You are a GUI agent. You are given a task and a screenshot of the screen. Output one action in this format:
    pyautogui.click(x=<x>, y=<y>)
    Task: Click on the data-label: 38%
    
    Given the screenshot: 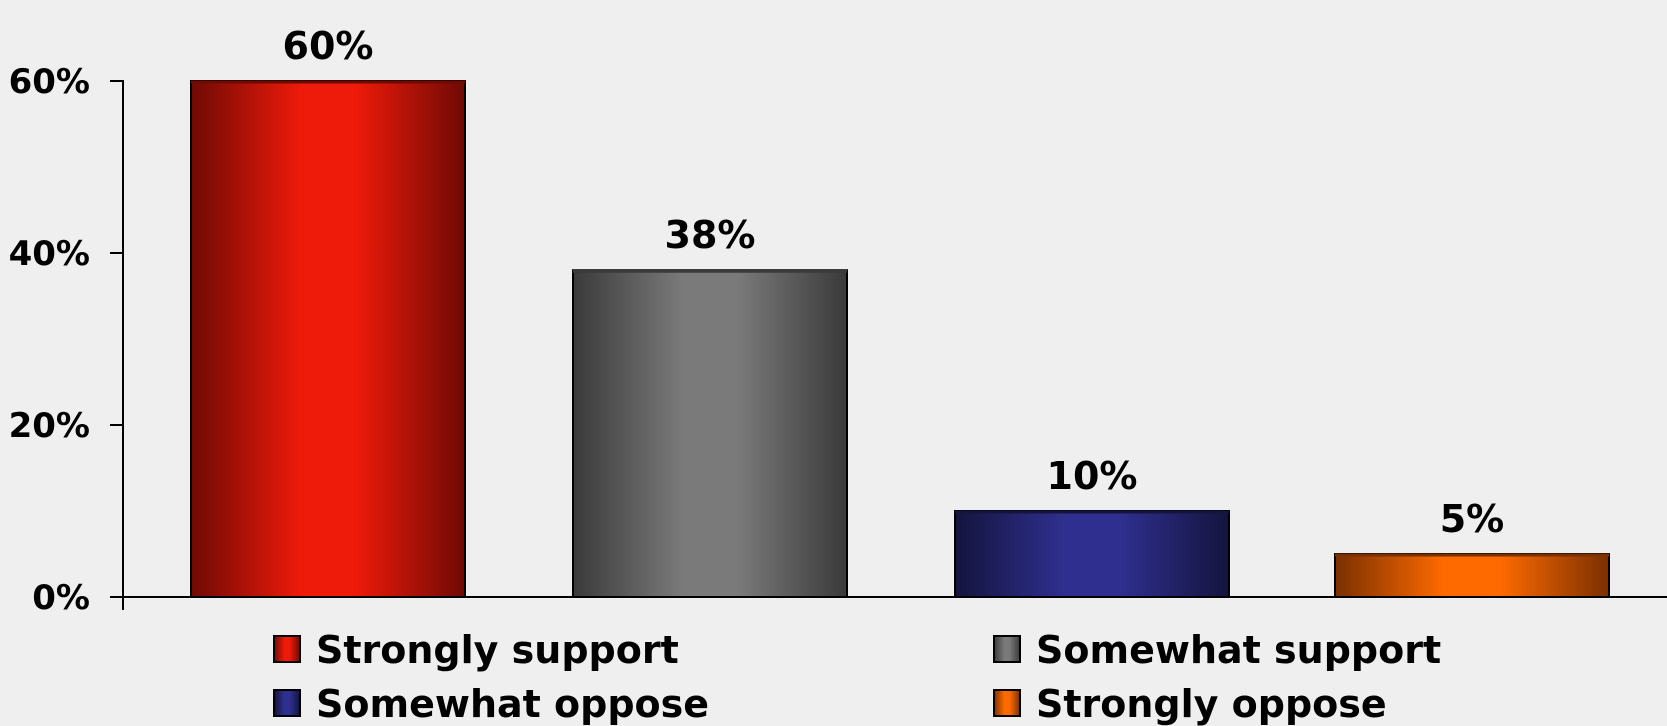 What is the action you would take?
    pyautogui.click(x=710, y=235)
    